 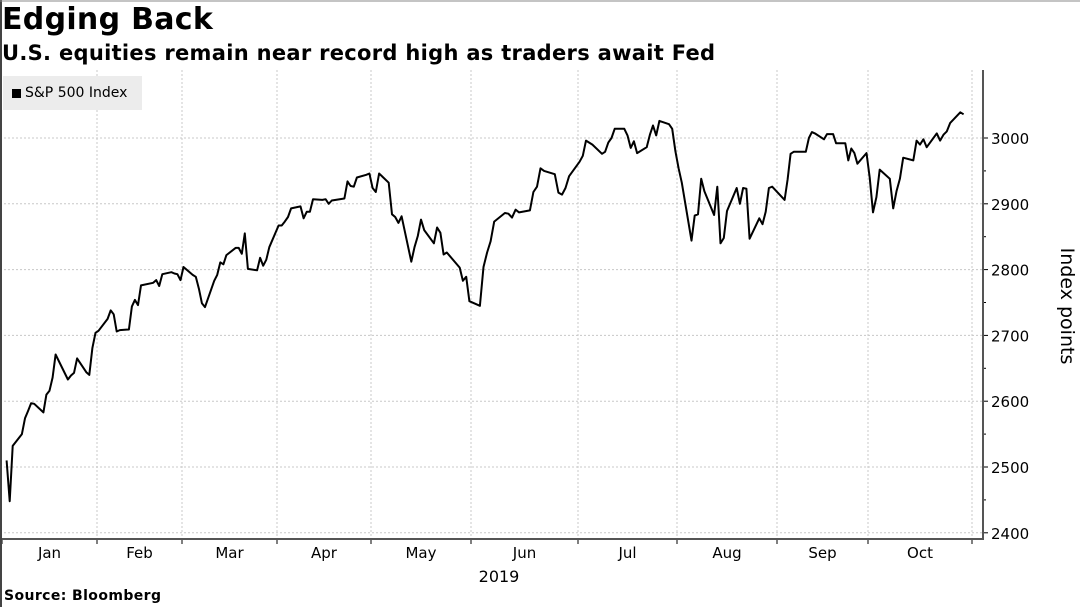 What do you see at coordinates (499, 576) in the screenshot?
I see `x-axis-year-label: 2019` at bounding box center [499, 576].